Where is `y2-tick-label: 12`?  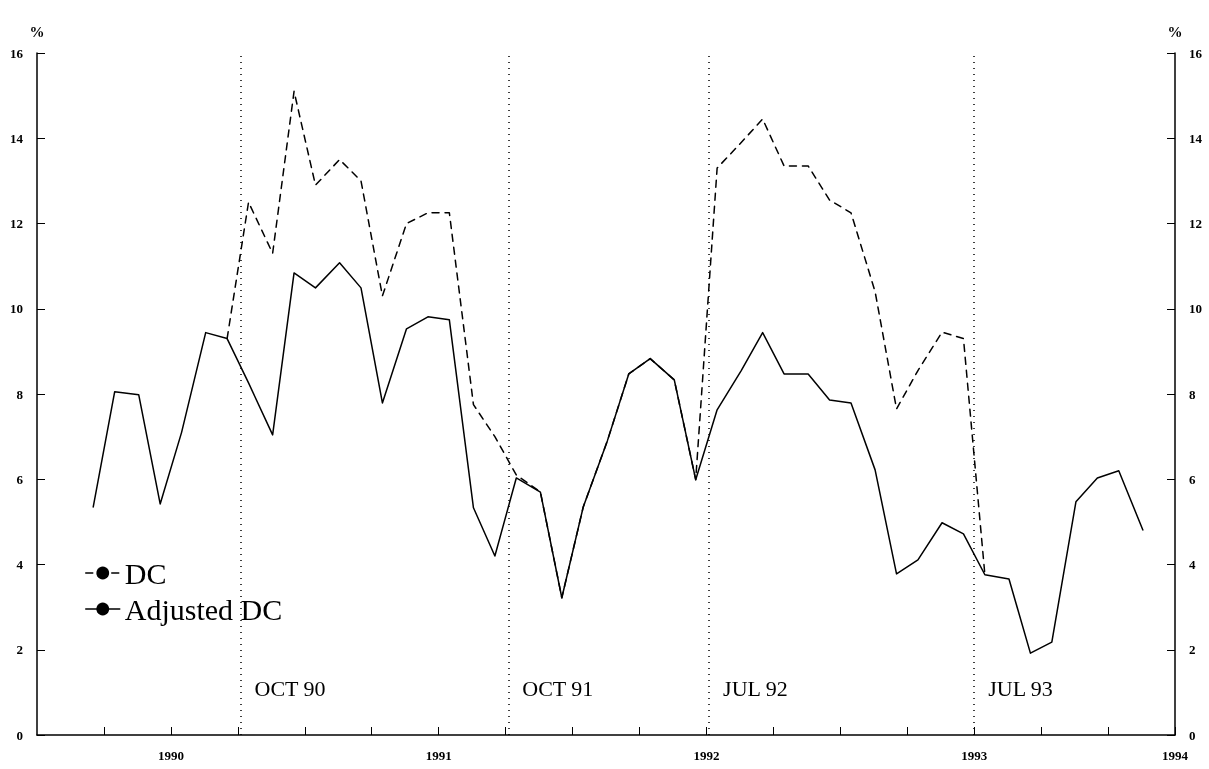
y2-tick-label: 12 is located at coordinates (1195, 223).